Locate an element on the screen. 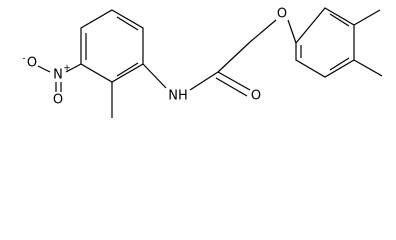 This screenshot has width=396, height=240. co-bond is located at coordinates (263, 31).